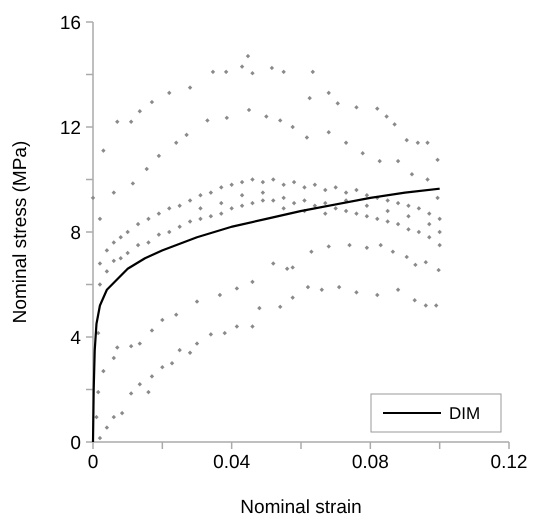 Image resolution: width=533 pixels, height=519 pixels. Describe the element at coordinates (93, 462) in the screenshot. I see `x-tick-label: 0` at that location.